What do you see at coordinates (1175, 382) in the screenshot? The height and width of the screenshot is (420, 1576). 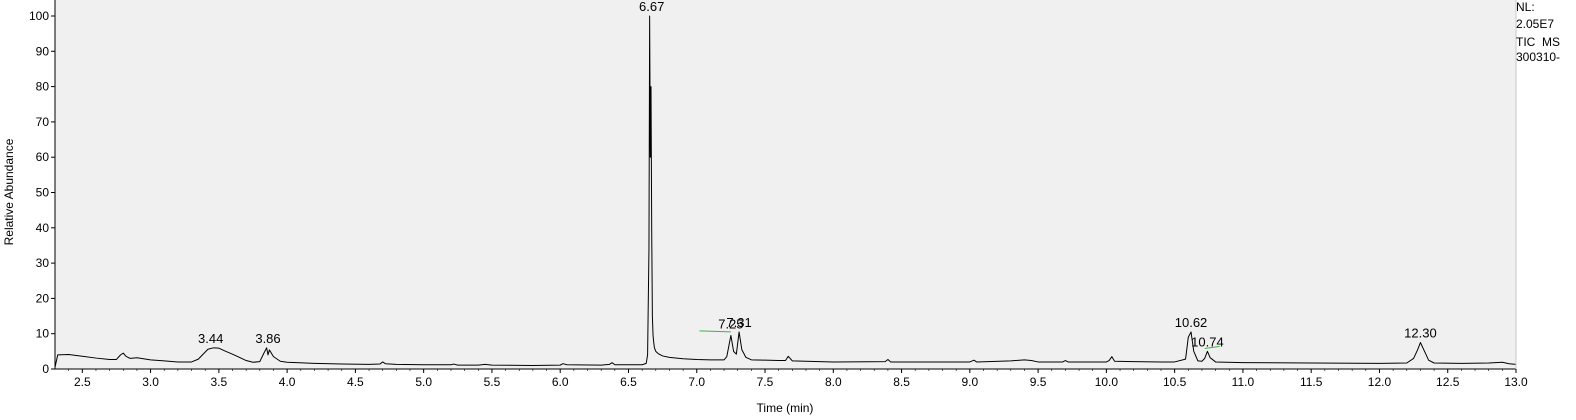 I see `x-tick-label: 10.5` at bounding box center [1175, 382].